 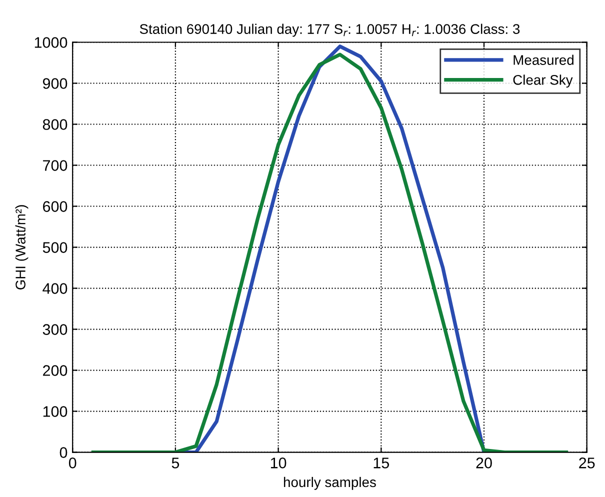 I want to click on y-tick-label: 300, so click(x=55, y=329).